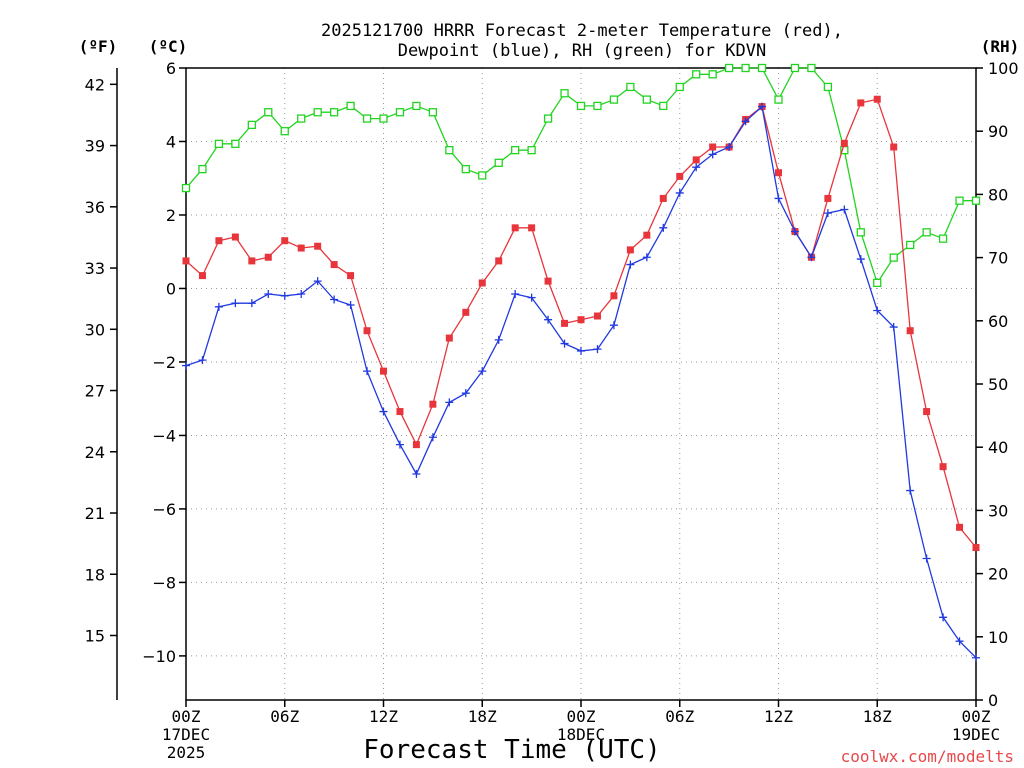 The image size is (1024, 768). What do you see at coordinates (927, 756) in the screenshot?
I see `credit-text: coolwx.com/modelts` at bounding box center [927, 756].